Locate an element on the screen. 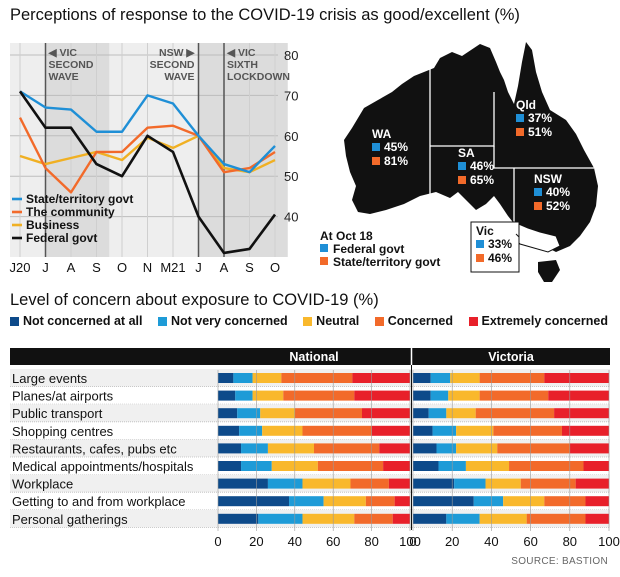 The image size is (620, 577). series-line-federal is located at coordinates (147, 172).